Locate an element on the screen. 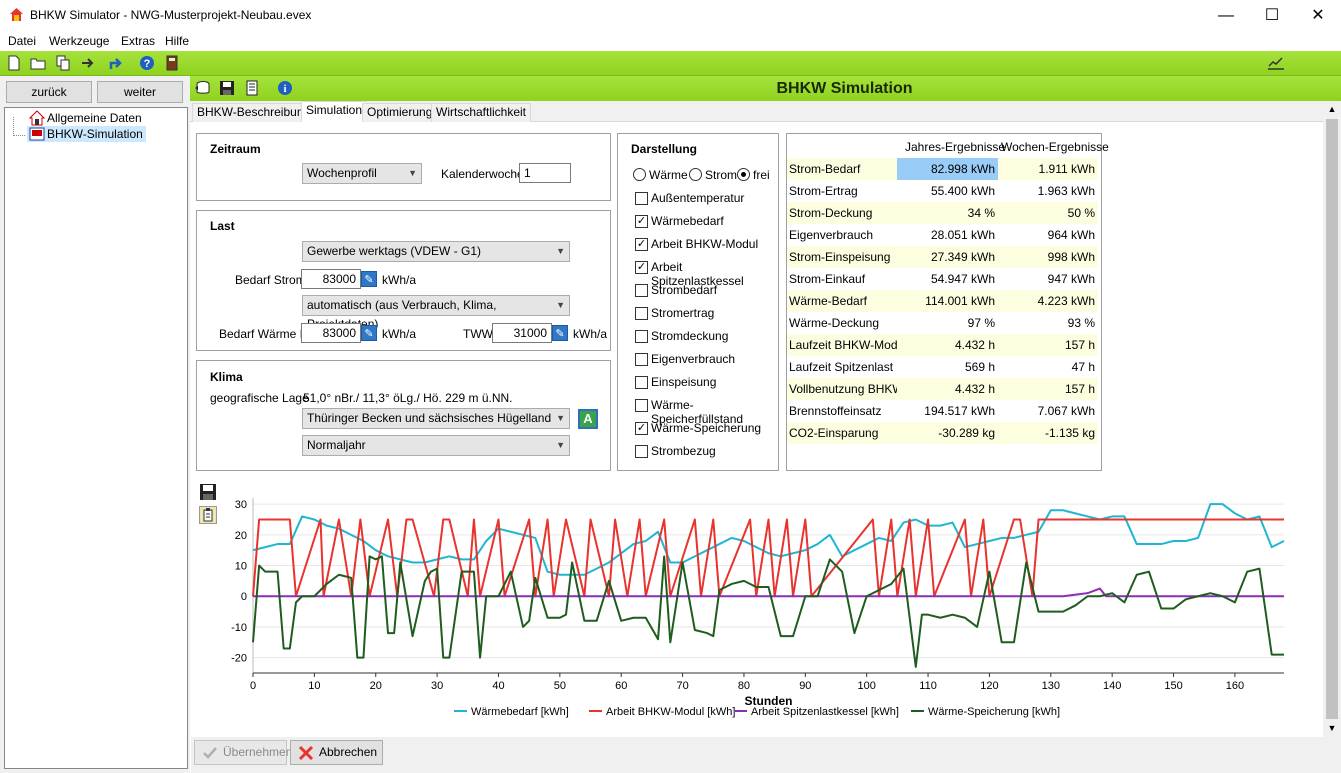 The image size is (1341, 773). lastprofil-select: Gewerbe werktags (VDEW - G1) ▼ is located at coordinates (436, 251).